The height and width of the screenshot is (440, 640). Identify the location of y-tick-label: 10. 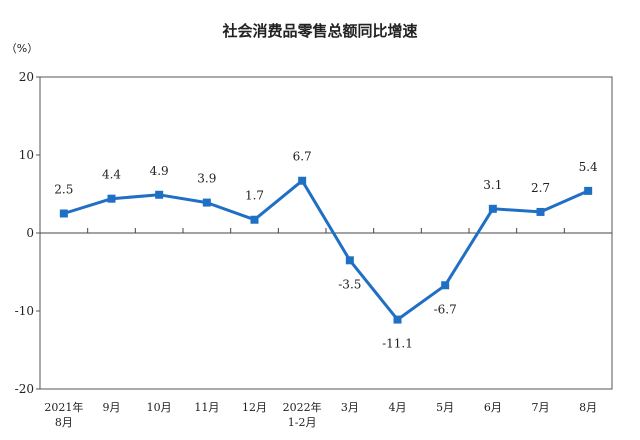
(26, 155).